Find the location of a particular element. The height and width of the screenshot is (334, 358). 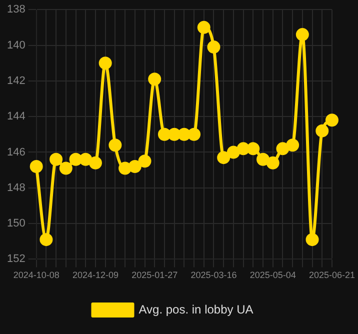

y-tick-label: 150 is located at coordinates (16, 224).